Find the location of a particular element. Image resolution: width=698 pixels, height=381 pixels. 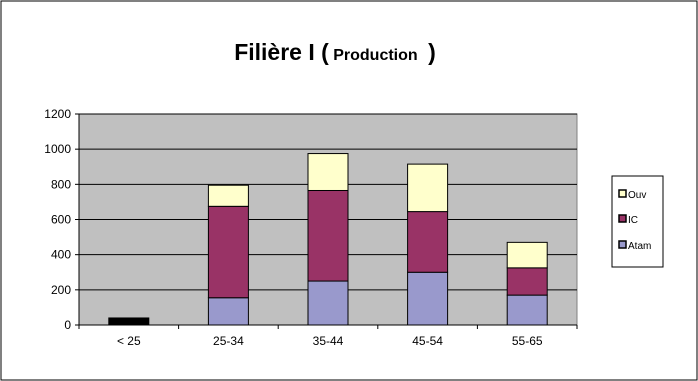

chart-title-close: ) is located at coordinates (432, 52).